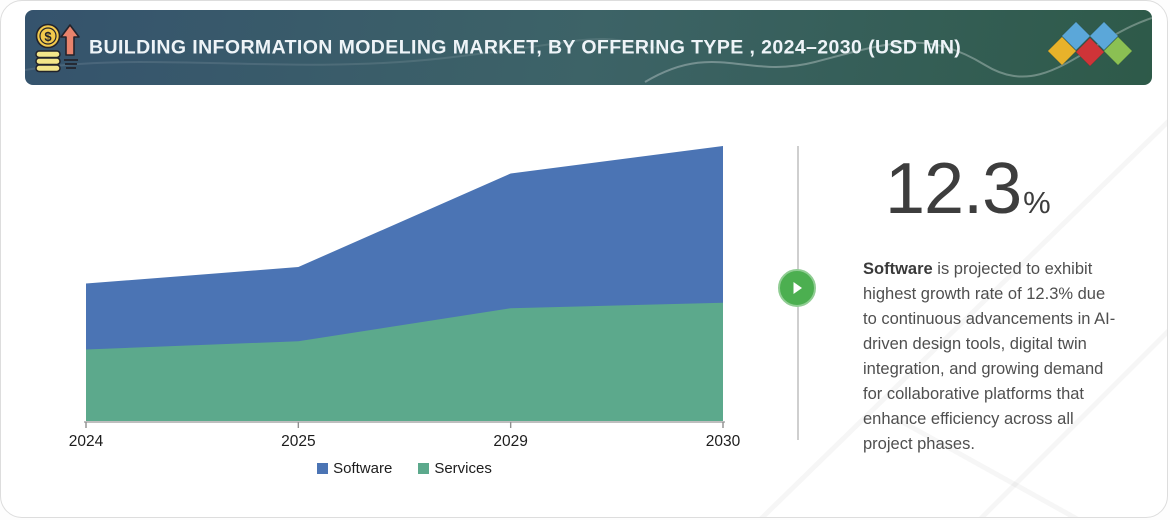 Image resolution: width=1170 pixels, height=520 pixels. I want to click on x-axis-label: 2030, so click(723, 441).